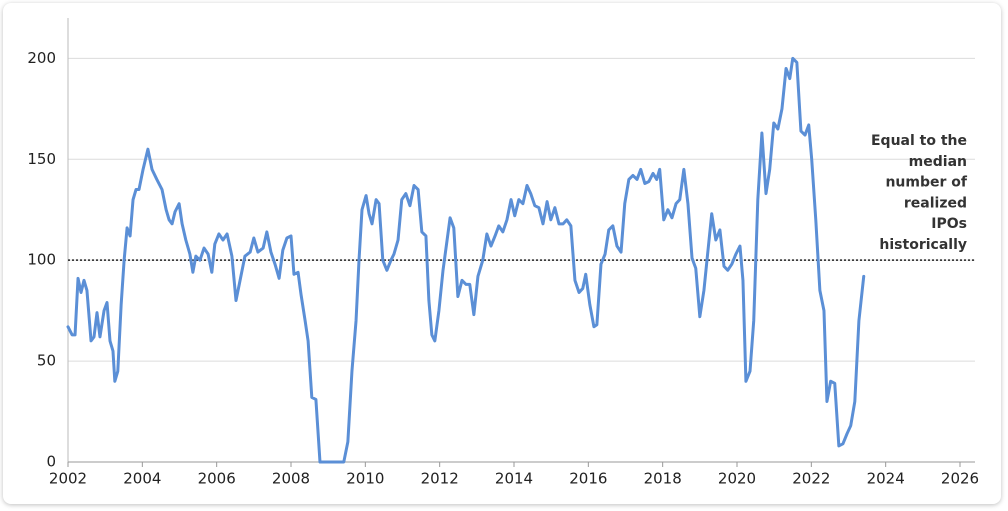 This screenshot has width=1008, height=511. What do you see at coordinates (41, 58) in the screenshot?
I see `y-tick-label: 200` at bounding box center [41, 58].